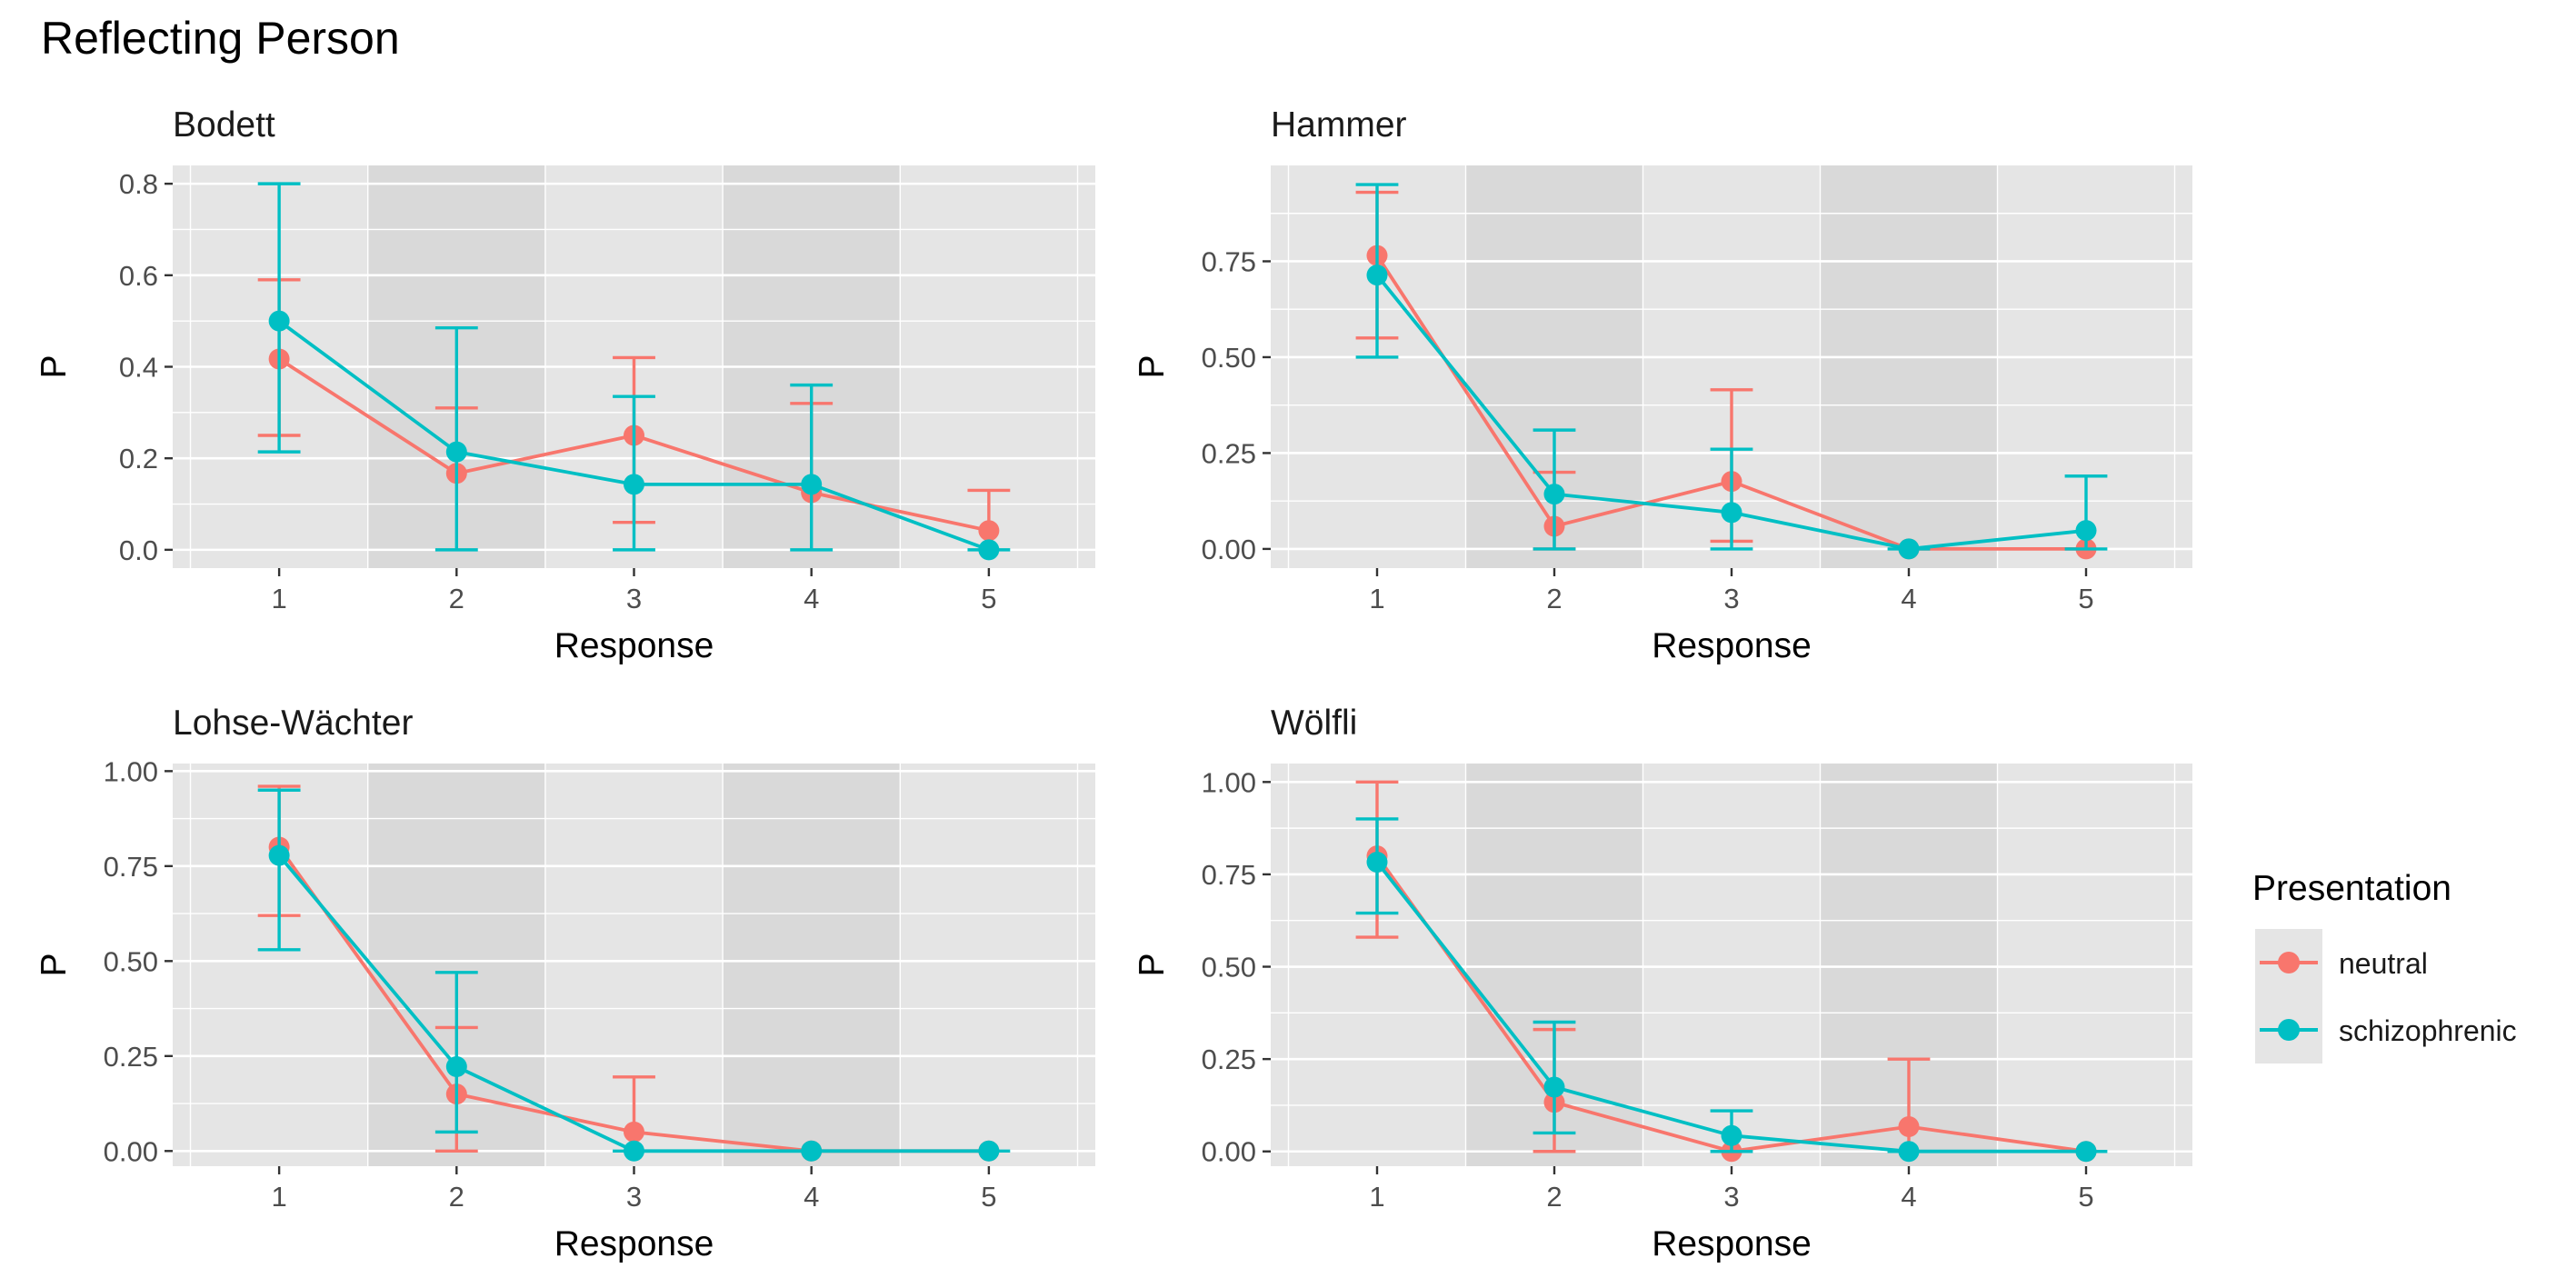  Describe the element at coordinates (293, 723) in the screenshot. I see `panel-title: Lohse-Wächter` at that location.